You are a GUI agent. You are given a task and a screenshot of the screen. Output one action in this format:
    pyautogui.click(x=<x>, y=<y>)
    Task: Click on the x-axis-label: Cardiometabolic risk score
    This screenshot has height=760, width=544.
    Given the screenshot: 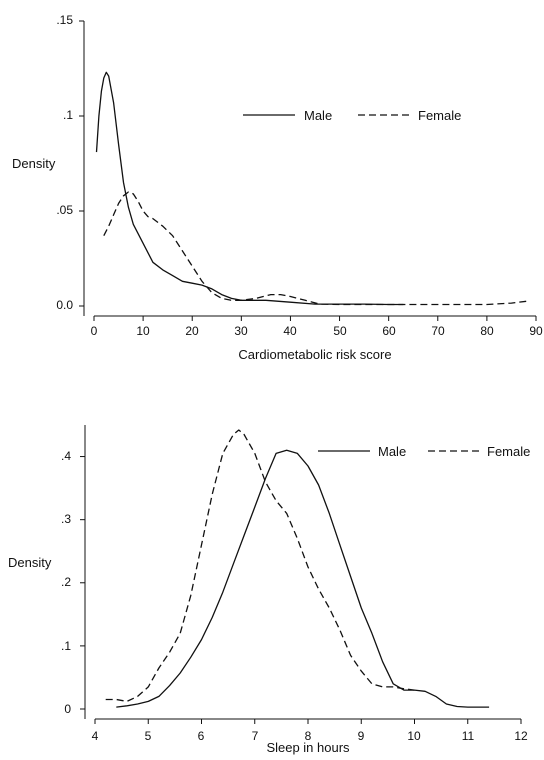 What is the action you would take?
    pyautogui.click(x=314, y=354)
    